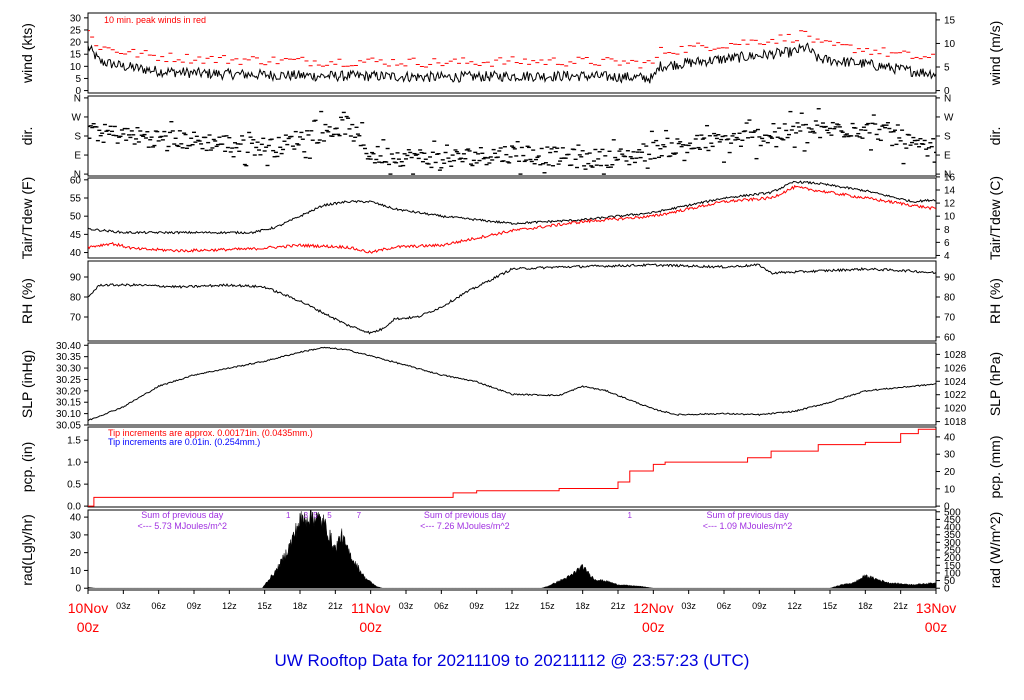 Image resolution: width=1024 pixels, height=700 pixels. What do you see at coordinates (947, 230) in the screenshot?
I see `right-tick-label: 8` at bounding box center [947, 230].